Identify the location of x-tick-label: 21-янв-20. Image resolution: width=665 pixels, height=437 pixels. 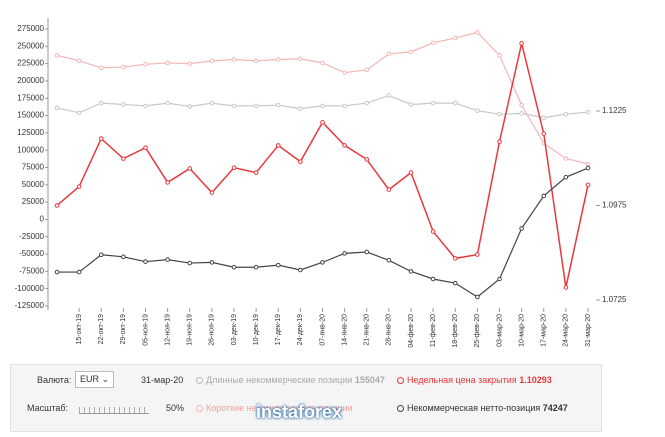
(367, 330).